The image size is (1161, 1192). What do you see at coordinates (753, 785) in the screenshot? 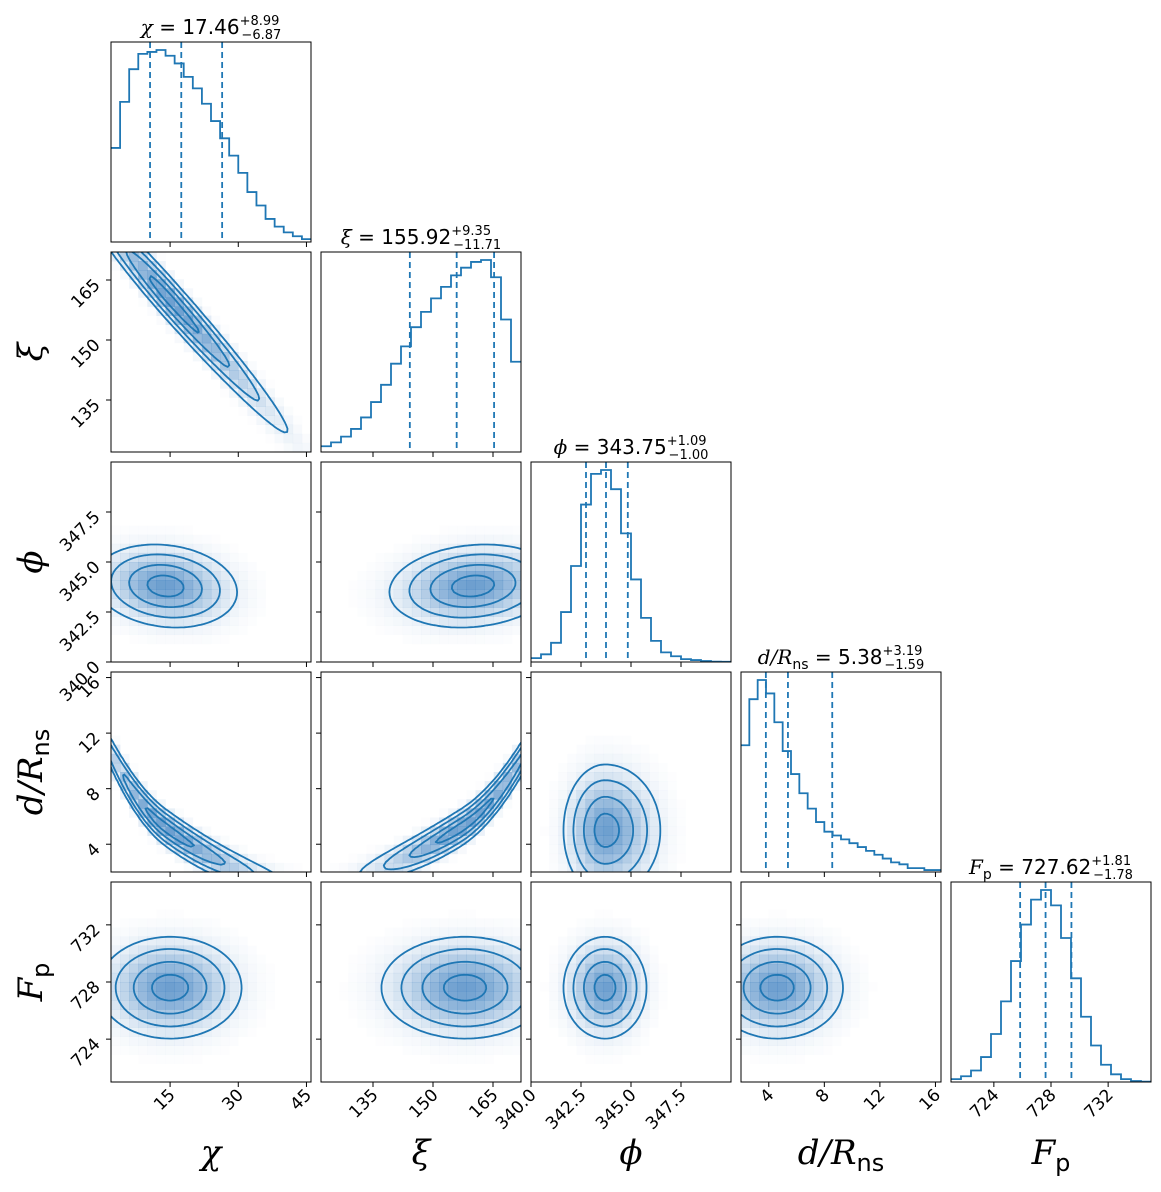
I see `hist-bin-d_over_Rns` at bounding box center [753, 785].